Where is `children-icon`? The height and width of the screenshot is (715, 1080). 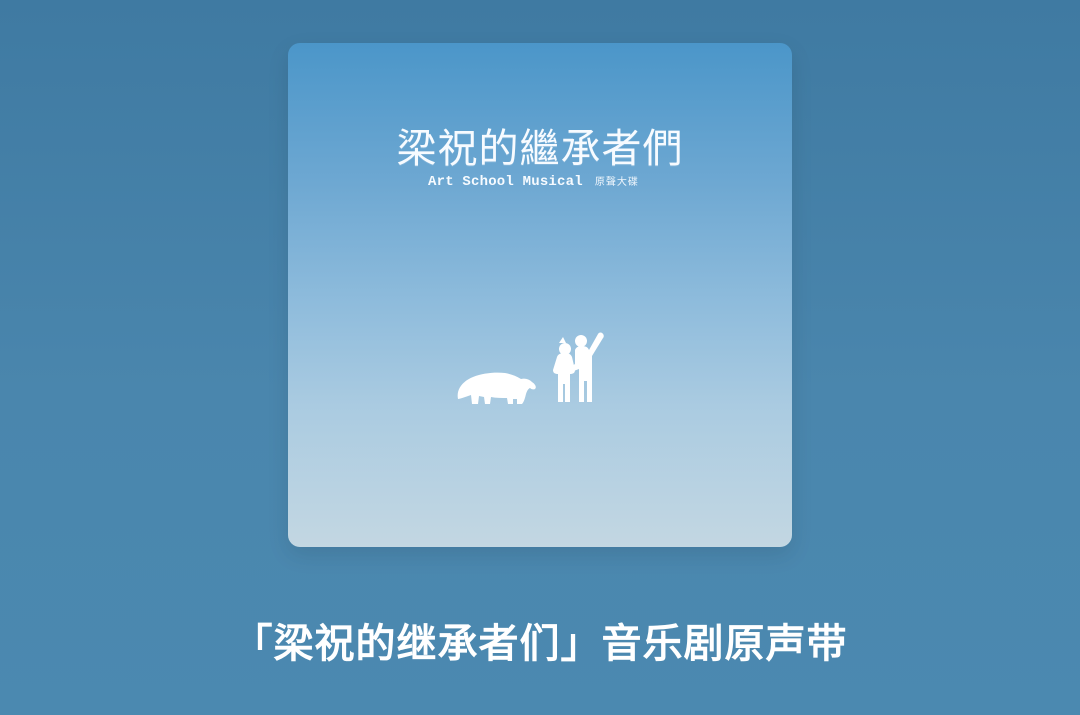 children-icon is located at coordinates (578, 367).